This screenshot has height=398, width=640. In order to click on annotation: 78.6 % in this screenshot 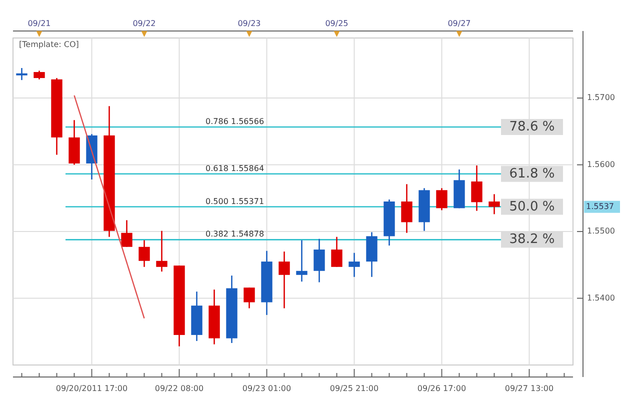, I will do `click(532, 127)`.